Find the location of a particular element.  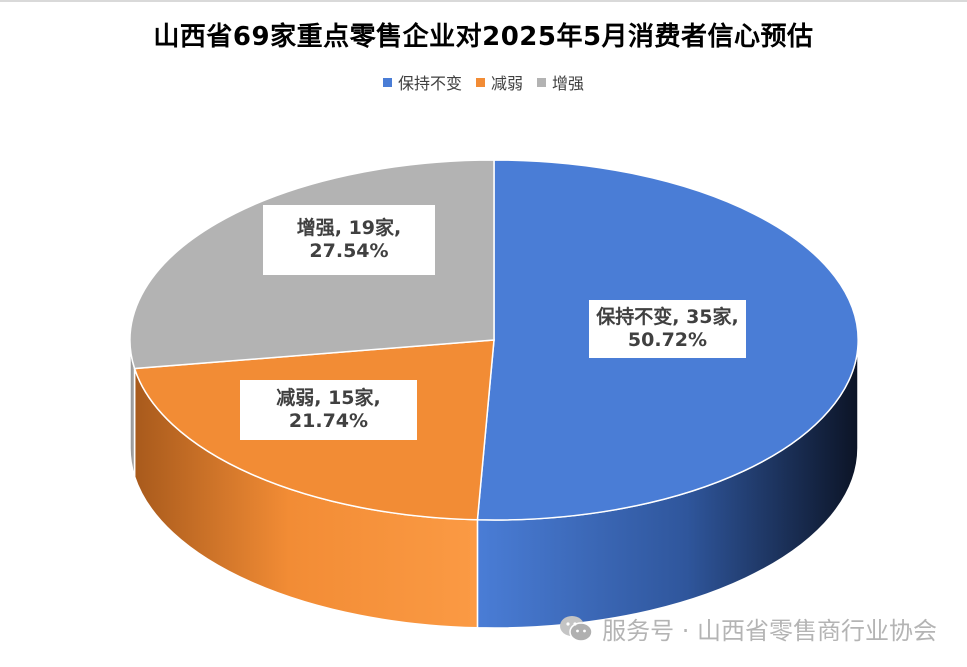

legend-item-strengthen: 增强 is located at coordinates (560, 82).